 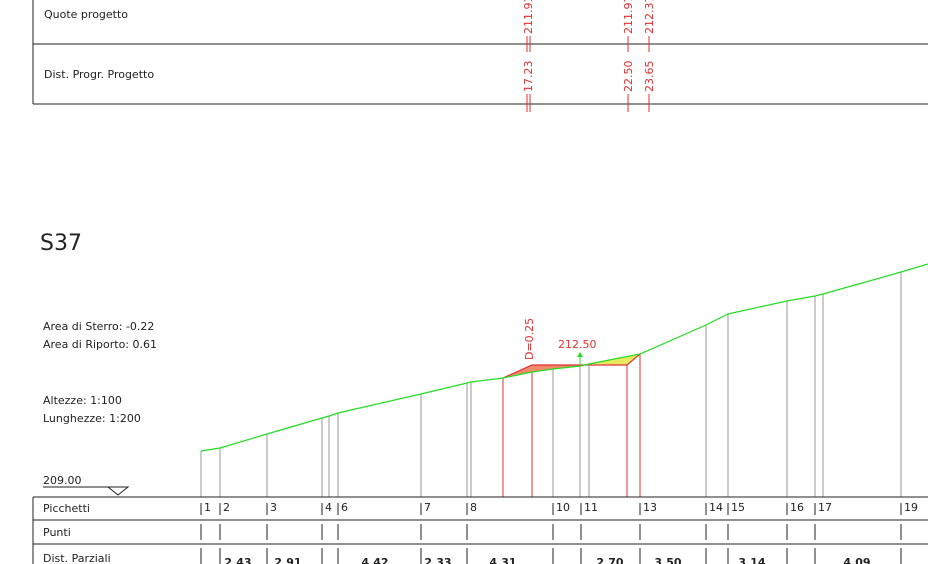 I want to click on dist-label: 22.50, so click(x=628, y=77).